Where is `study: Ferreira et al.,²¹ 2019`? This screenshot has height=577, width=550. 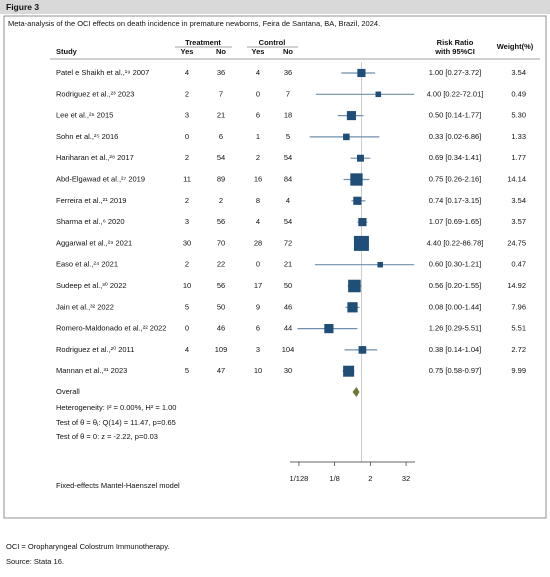 study: Ferreira et al.,²¹ 2019 is located at coordinates (91, 200).